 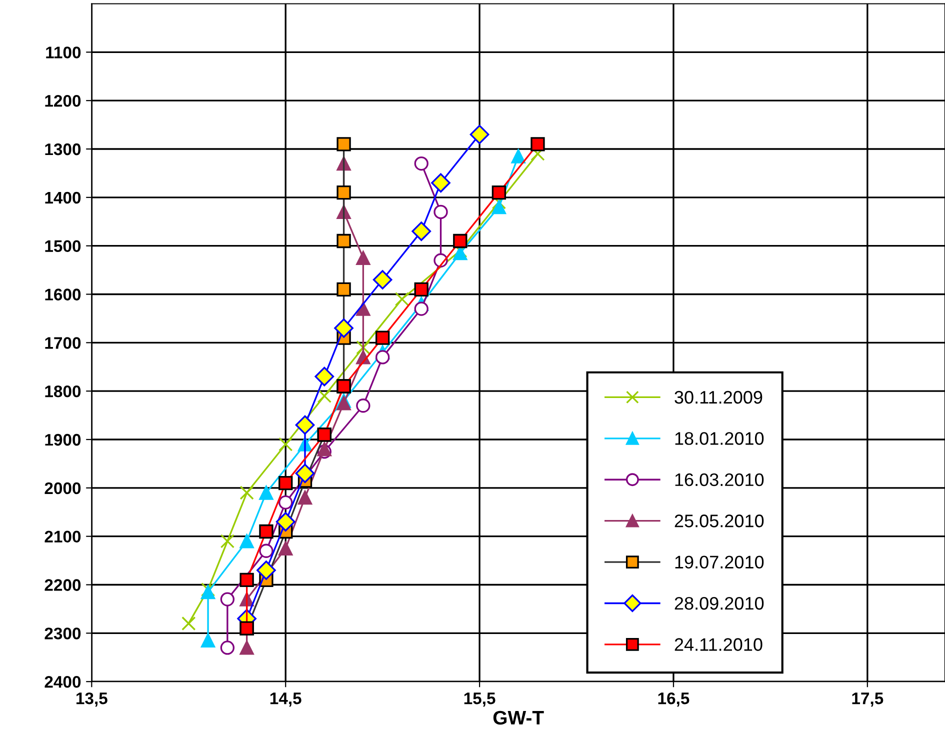 I want to click on x-tick-label: 13,5, so click(x=92, y=699).